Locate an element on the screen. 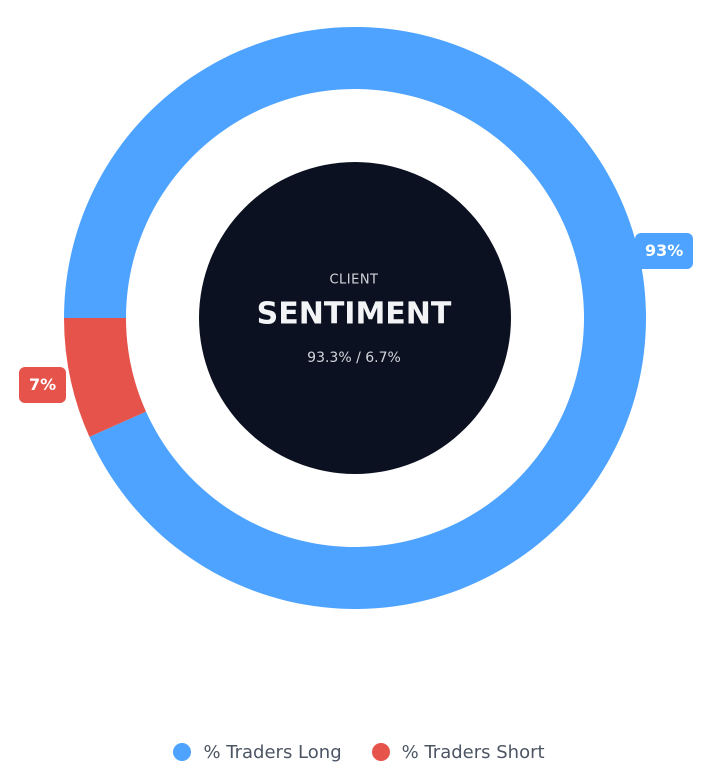 The height and width of the screenshot is (784, 718). legend-item-long: % Traders Long is located at coordinates (257, 752).